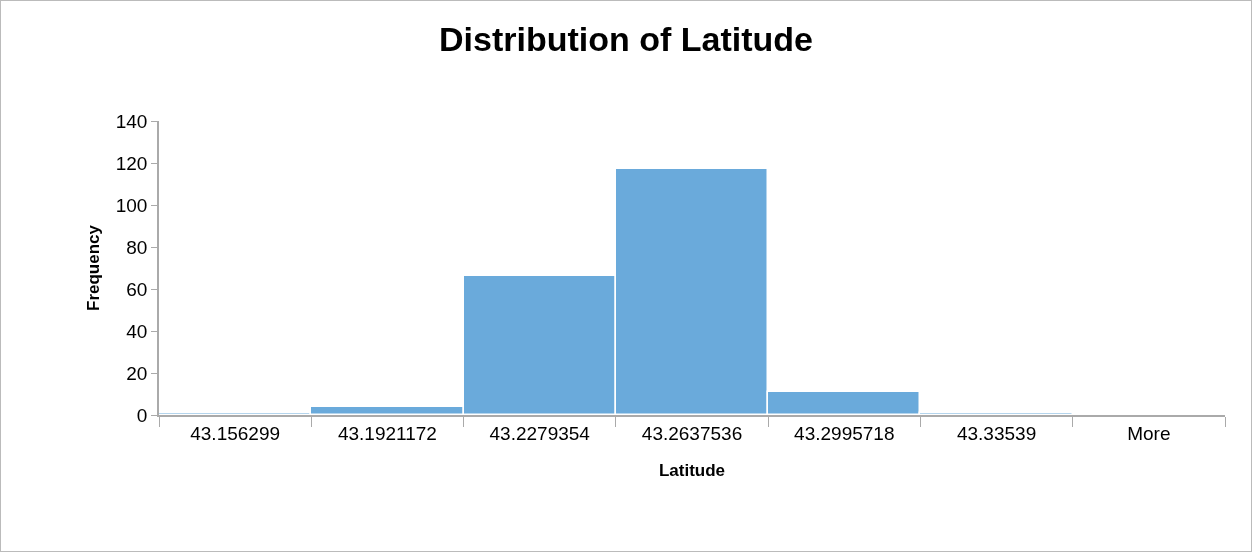 This screenshot has height=552, width=1252. I want to click on chart-title: Distribution of Latitude, so click(626, 39).